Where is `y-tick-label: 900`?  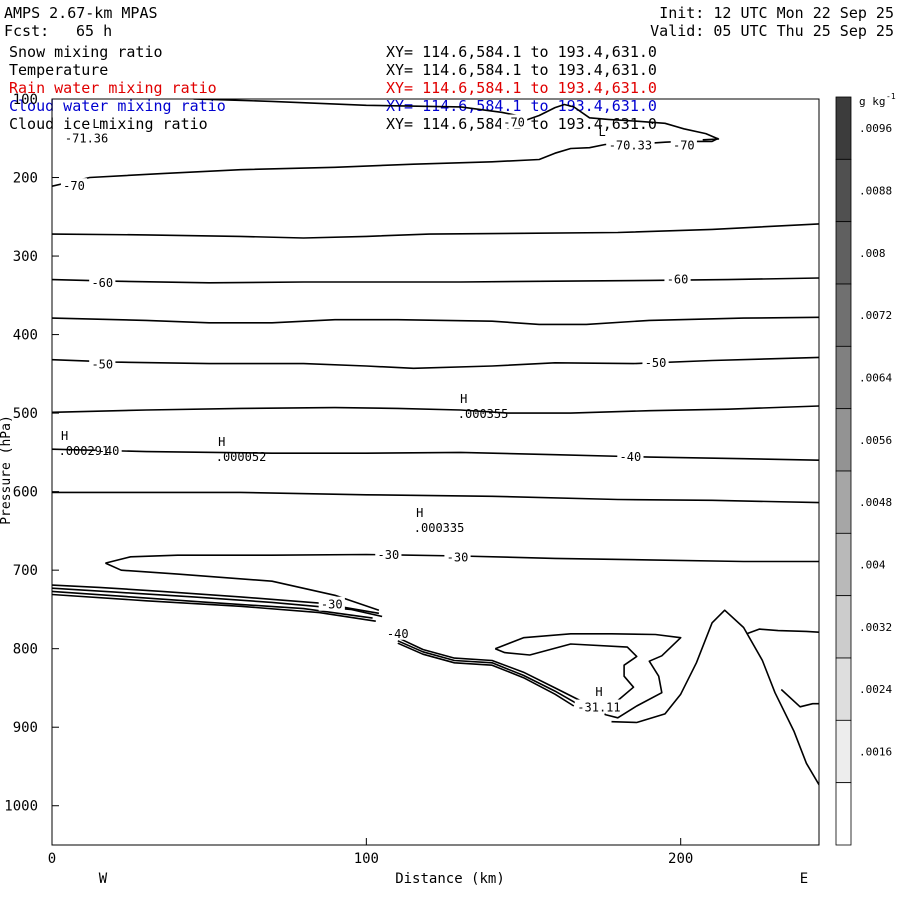 y-tick-label: 900 is located at coordinates (25, 728).